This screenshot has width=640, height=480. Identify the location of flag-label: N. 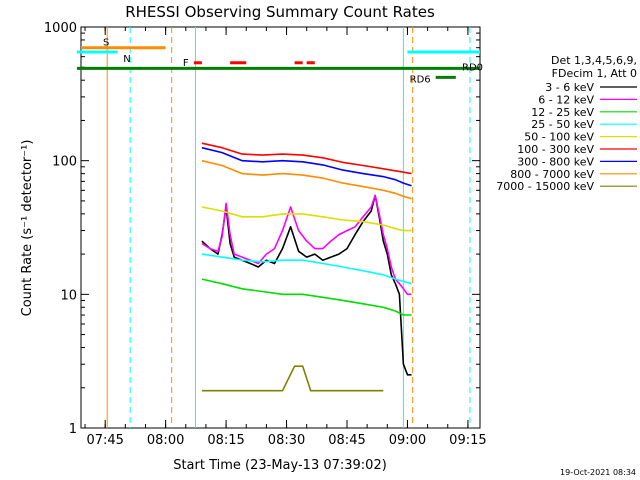
(126, 59).